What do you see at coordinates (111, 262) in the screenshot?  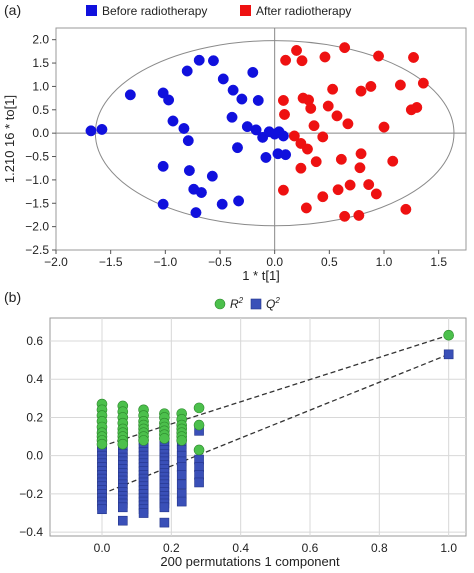 I see `x-tick-label-a: −1.5` at bounding box center [111, 262].